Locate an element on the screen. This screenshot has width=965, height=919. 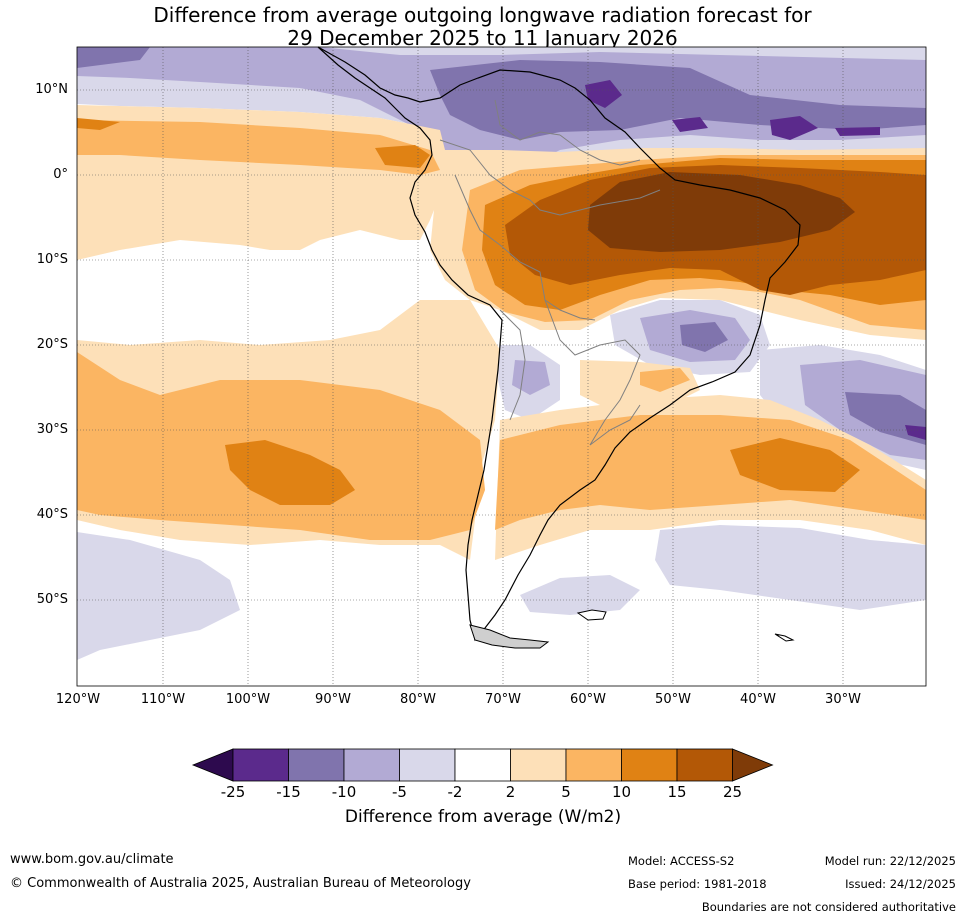
lon-label-60w: 60°W is located at coordinates (588, 699).